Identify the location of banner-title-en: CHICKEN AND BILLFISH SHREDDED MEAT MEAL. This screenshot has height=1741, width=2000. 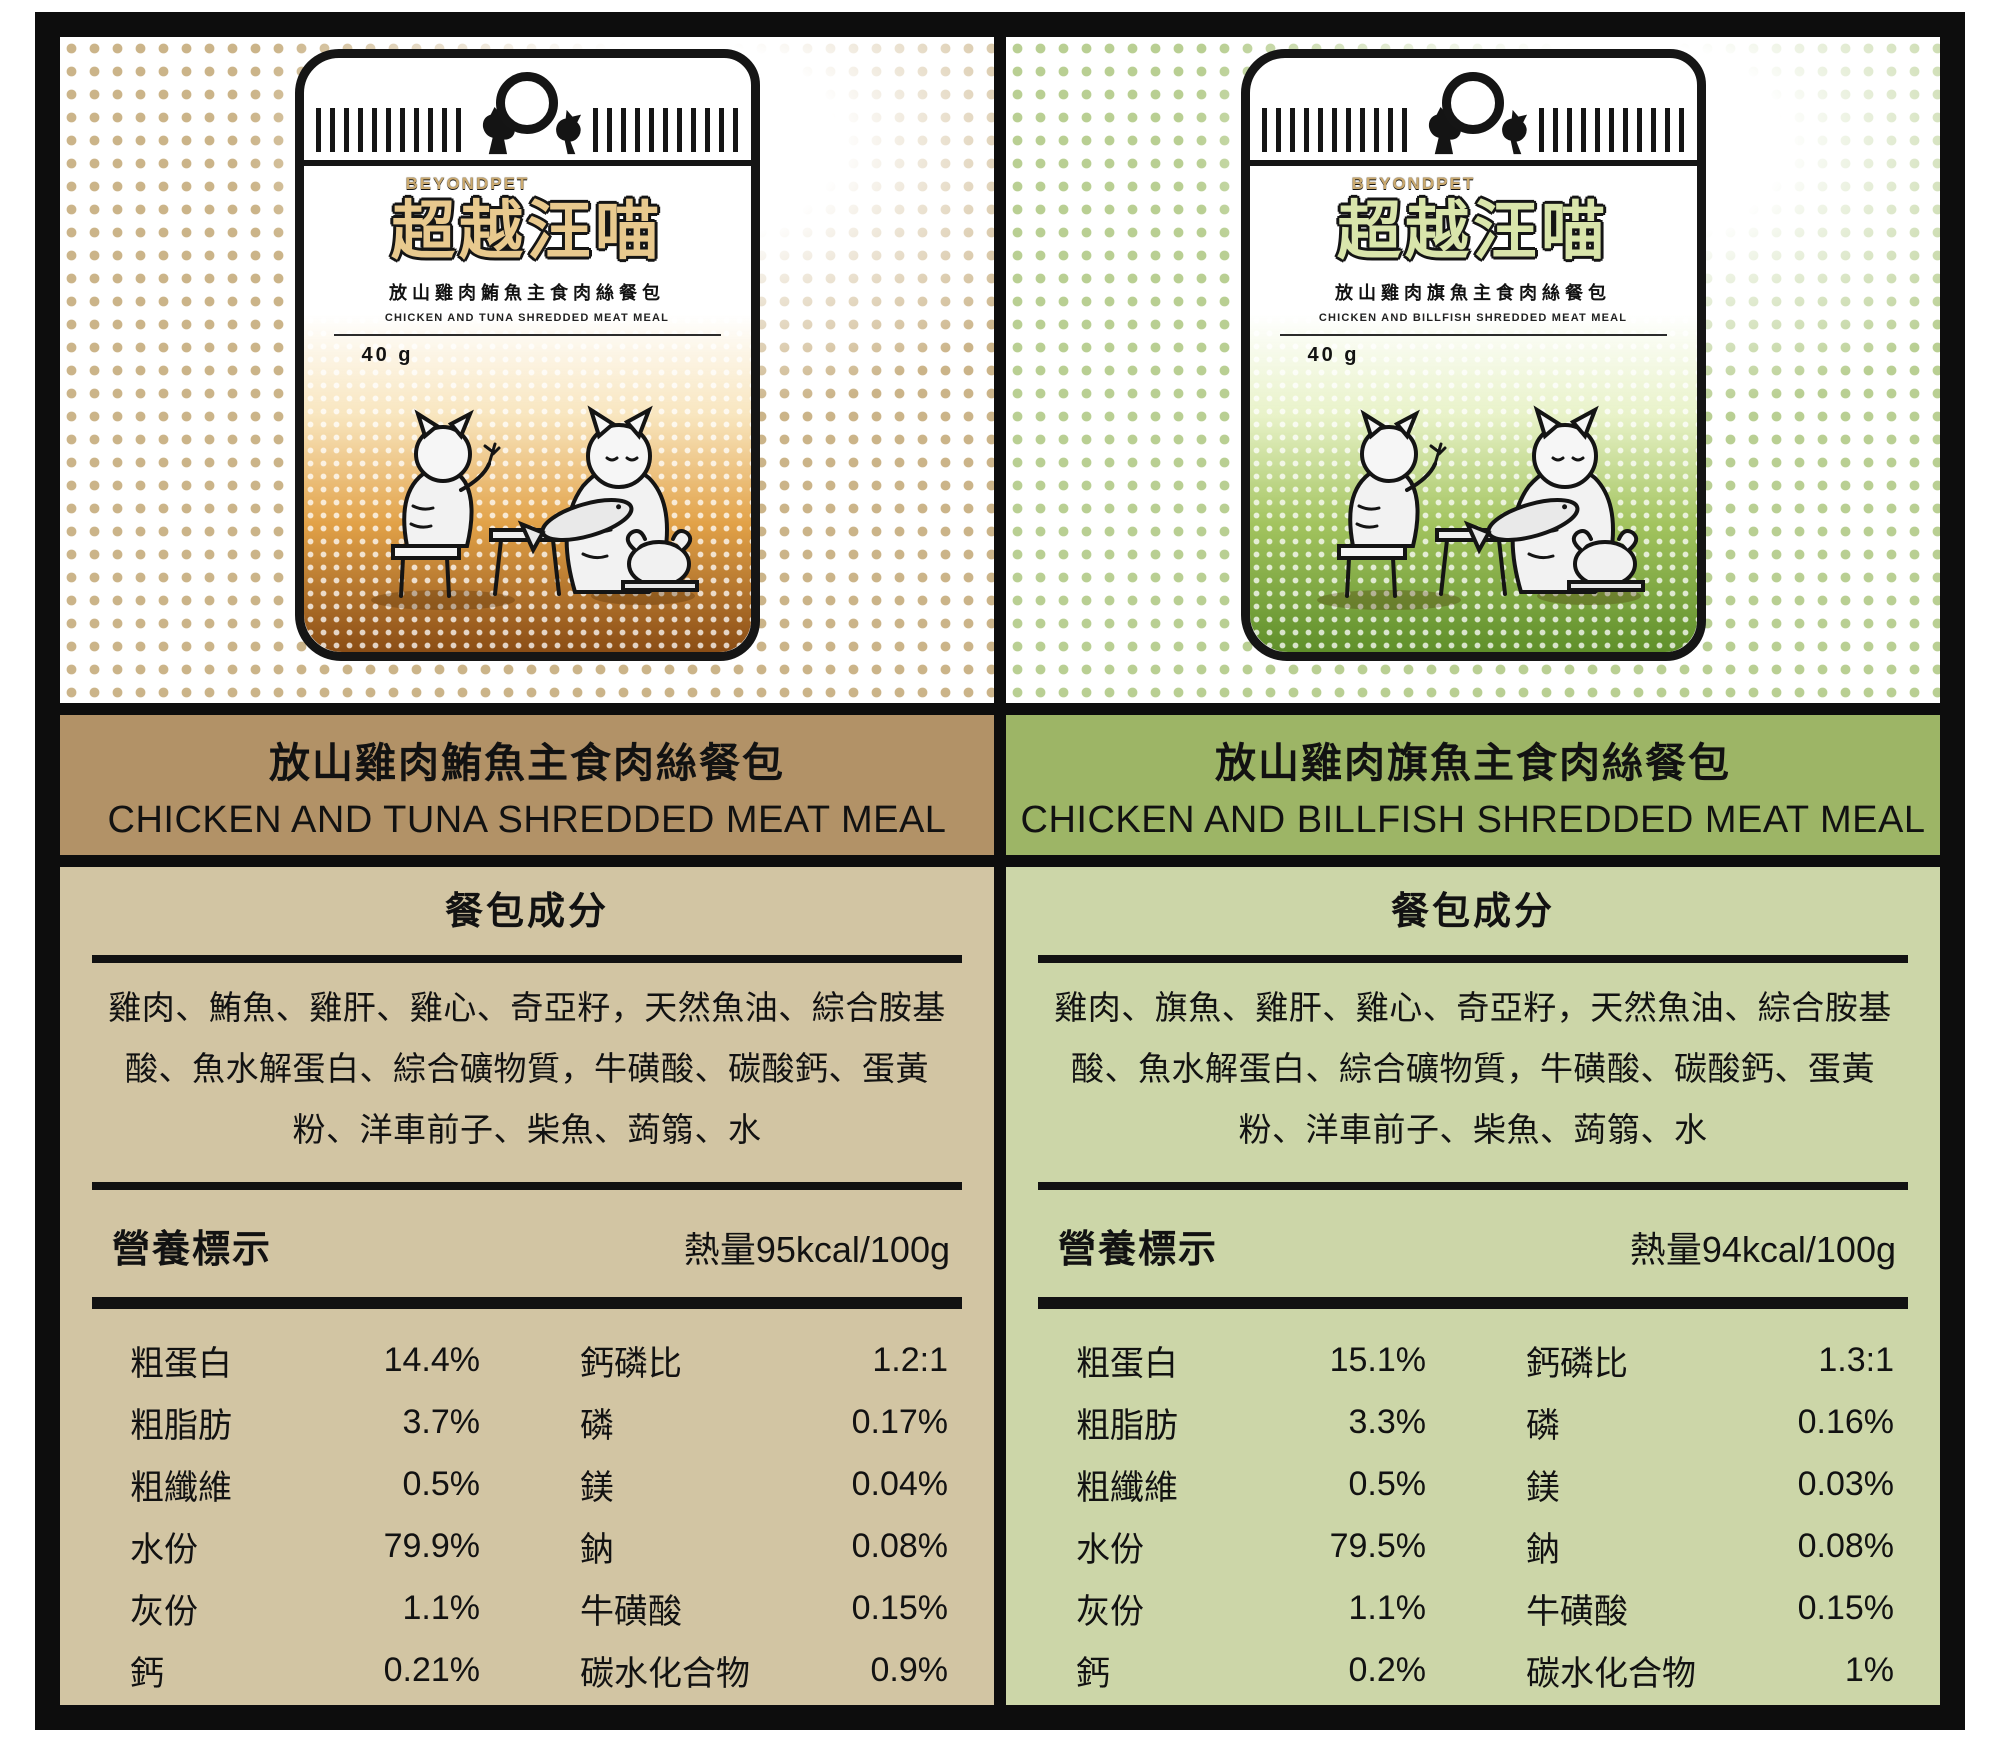
(1473, 819).